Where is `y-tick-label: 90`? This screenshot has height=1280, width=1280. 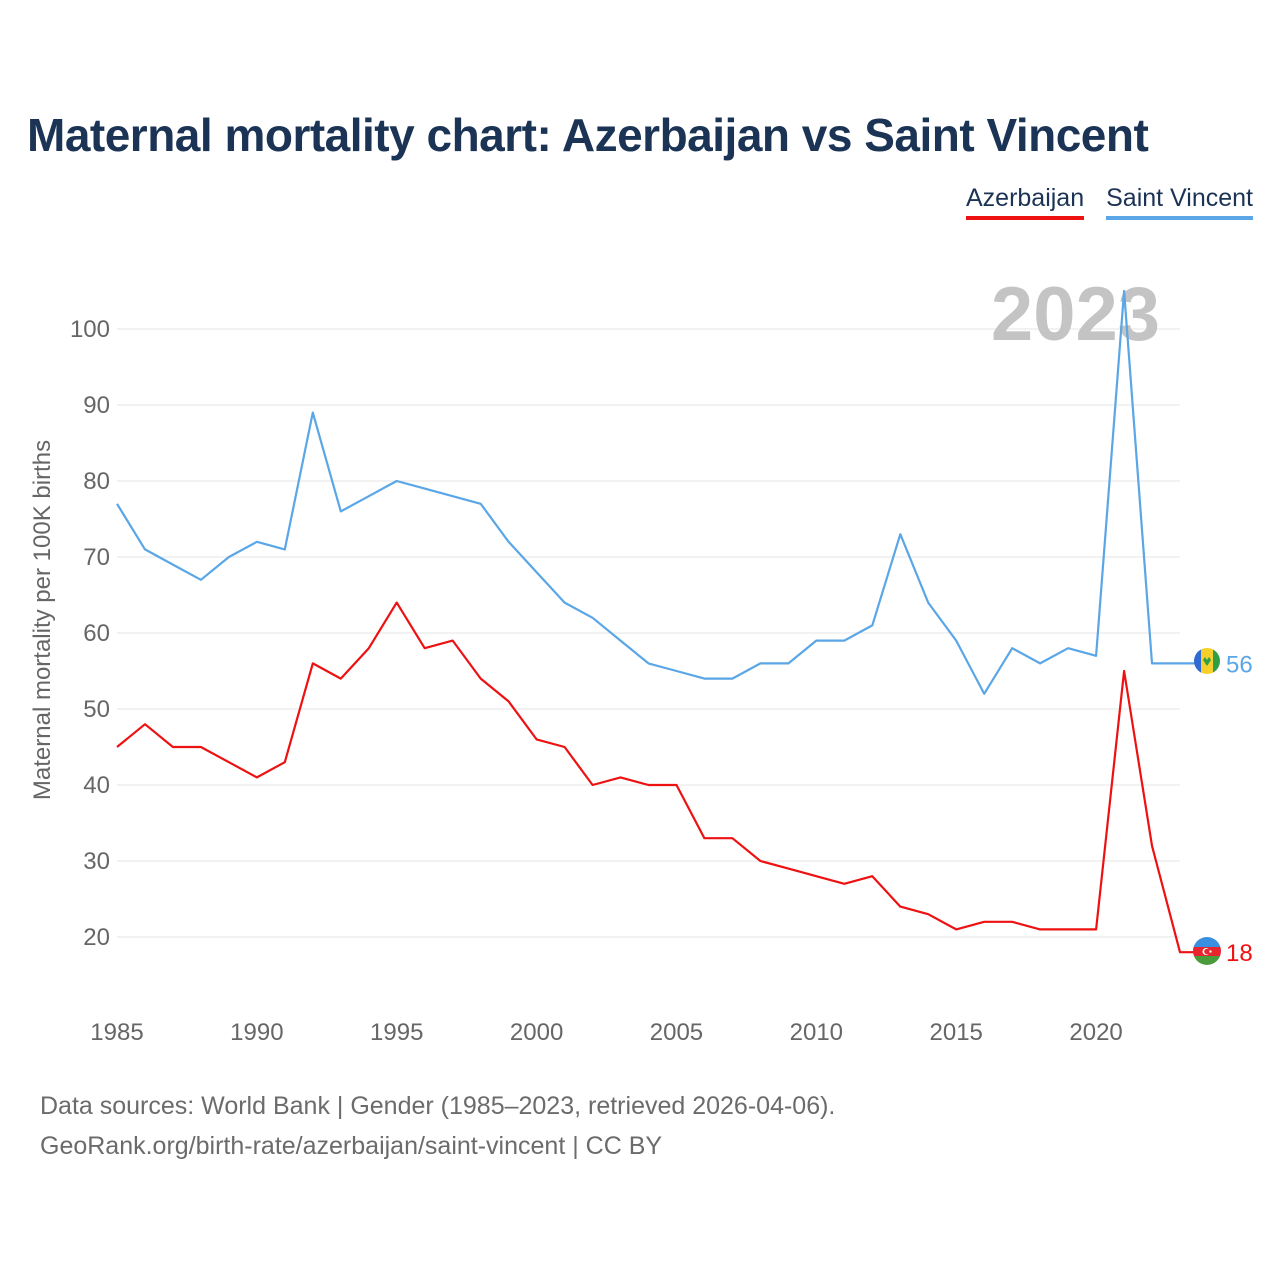
y-tick-label: 90 is located at coordinates (96, 405).